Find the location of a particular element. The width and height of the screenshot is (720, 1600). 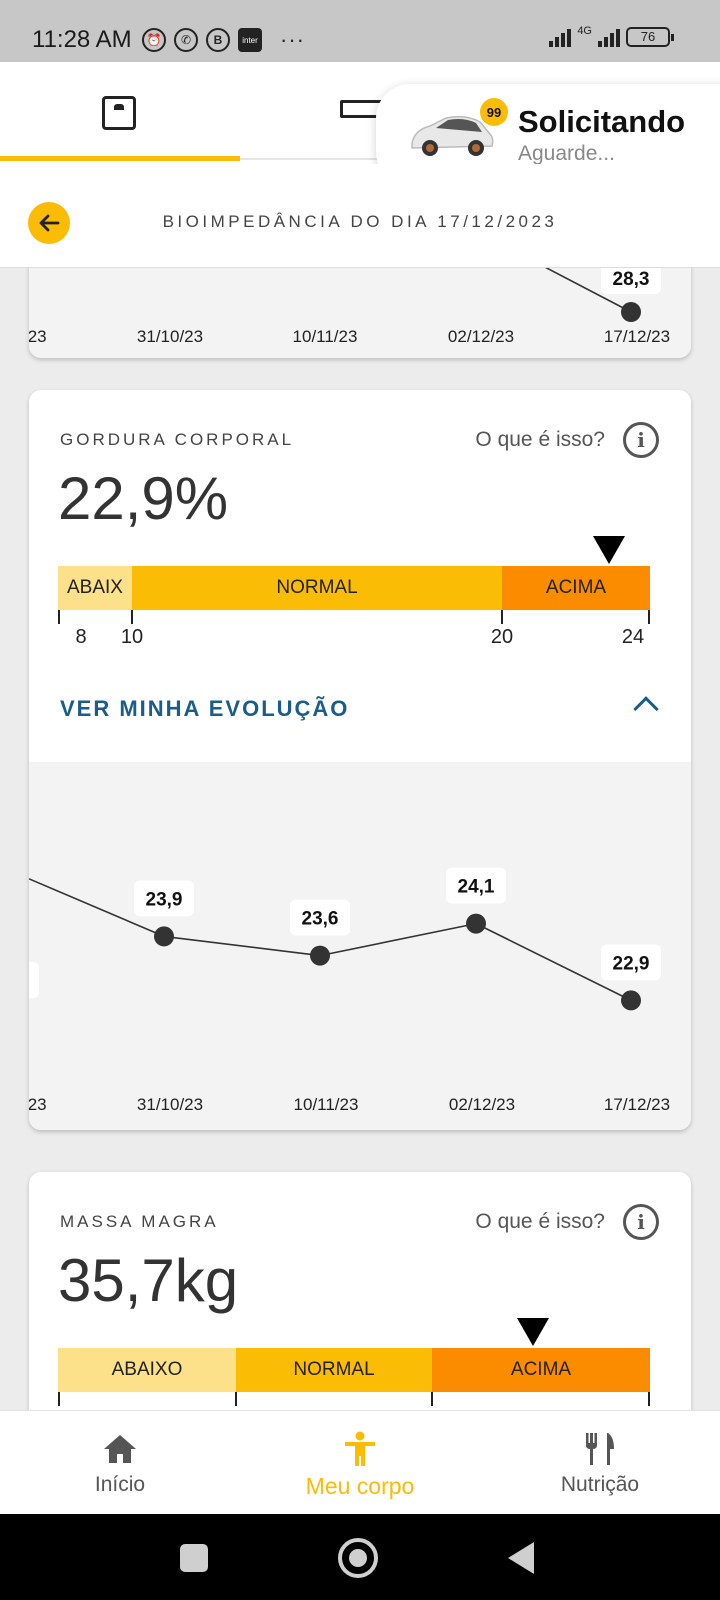

arrow-left-icon is located at coordinates (49, 223).